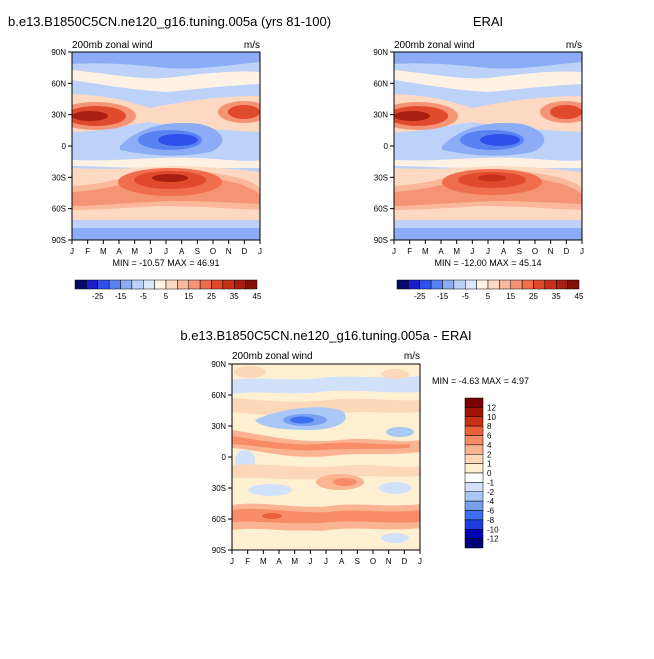 The image size is (654, 659). Describe the element at coordinates (533, 296) in the screenshot. I see `colorbar-label: 25` at that location.